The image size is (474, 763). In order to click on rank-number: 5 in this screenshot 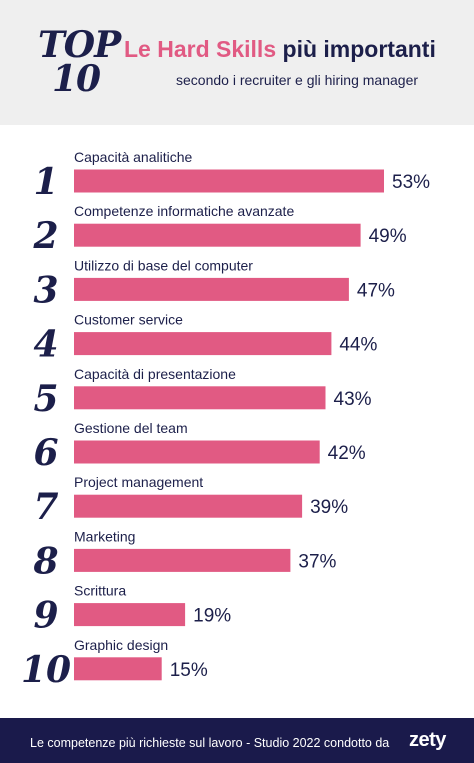, I will do `click(45, 399)`.